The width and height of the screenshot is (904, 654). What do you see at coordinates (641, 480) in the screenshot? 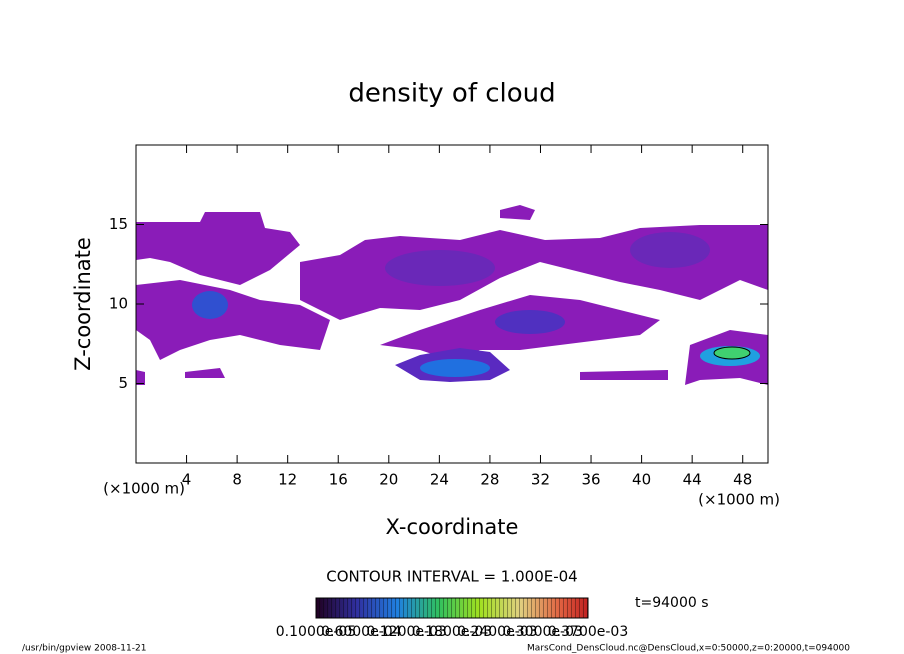
I see `x-tick-label: 40` at bounding box center [641, 480].